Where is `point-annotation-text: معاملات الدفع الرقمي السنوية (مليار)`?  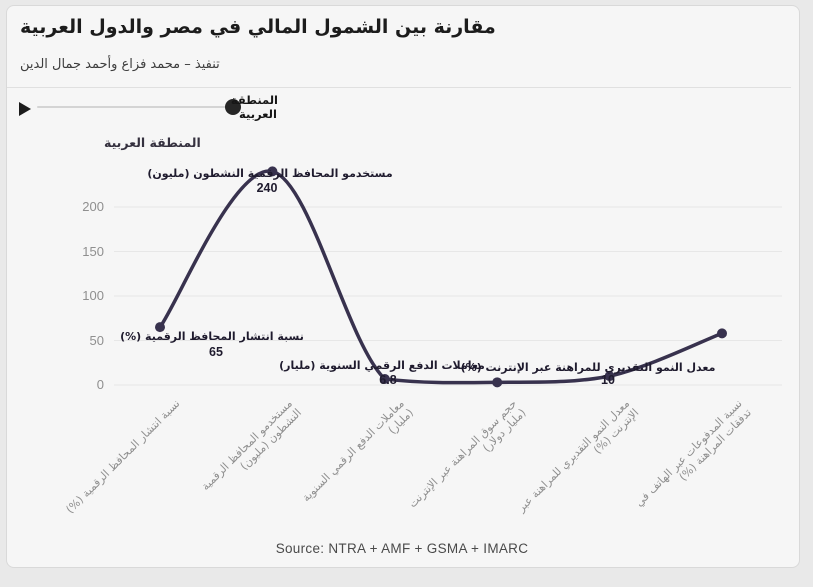
point-annotation-text: معاملات الدفع الرقمي السنوية (مليار) is located at coordinates (382, 365).